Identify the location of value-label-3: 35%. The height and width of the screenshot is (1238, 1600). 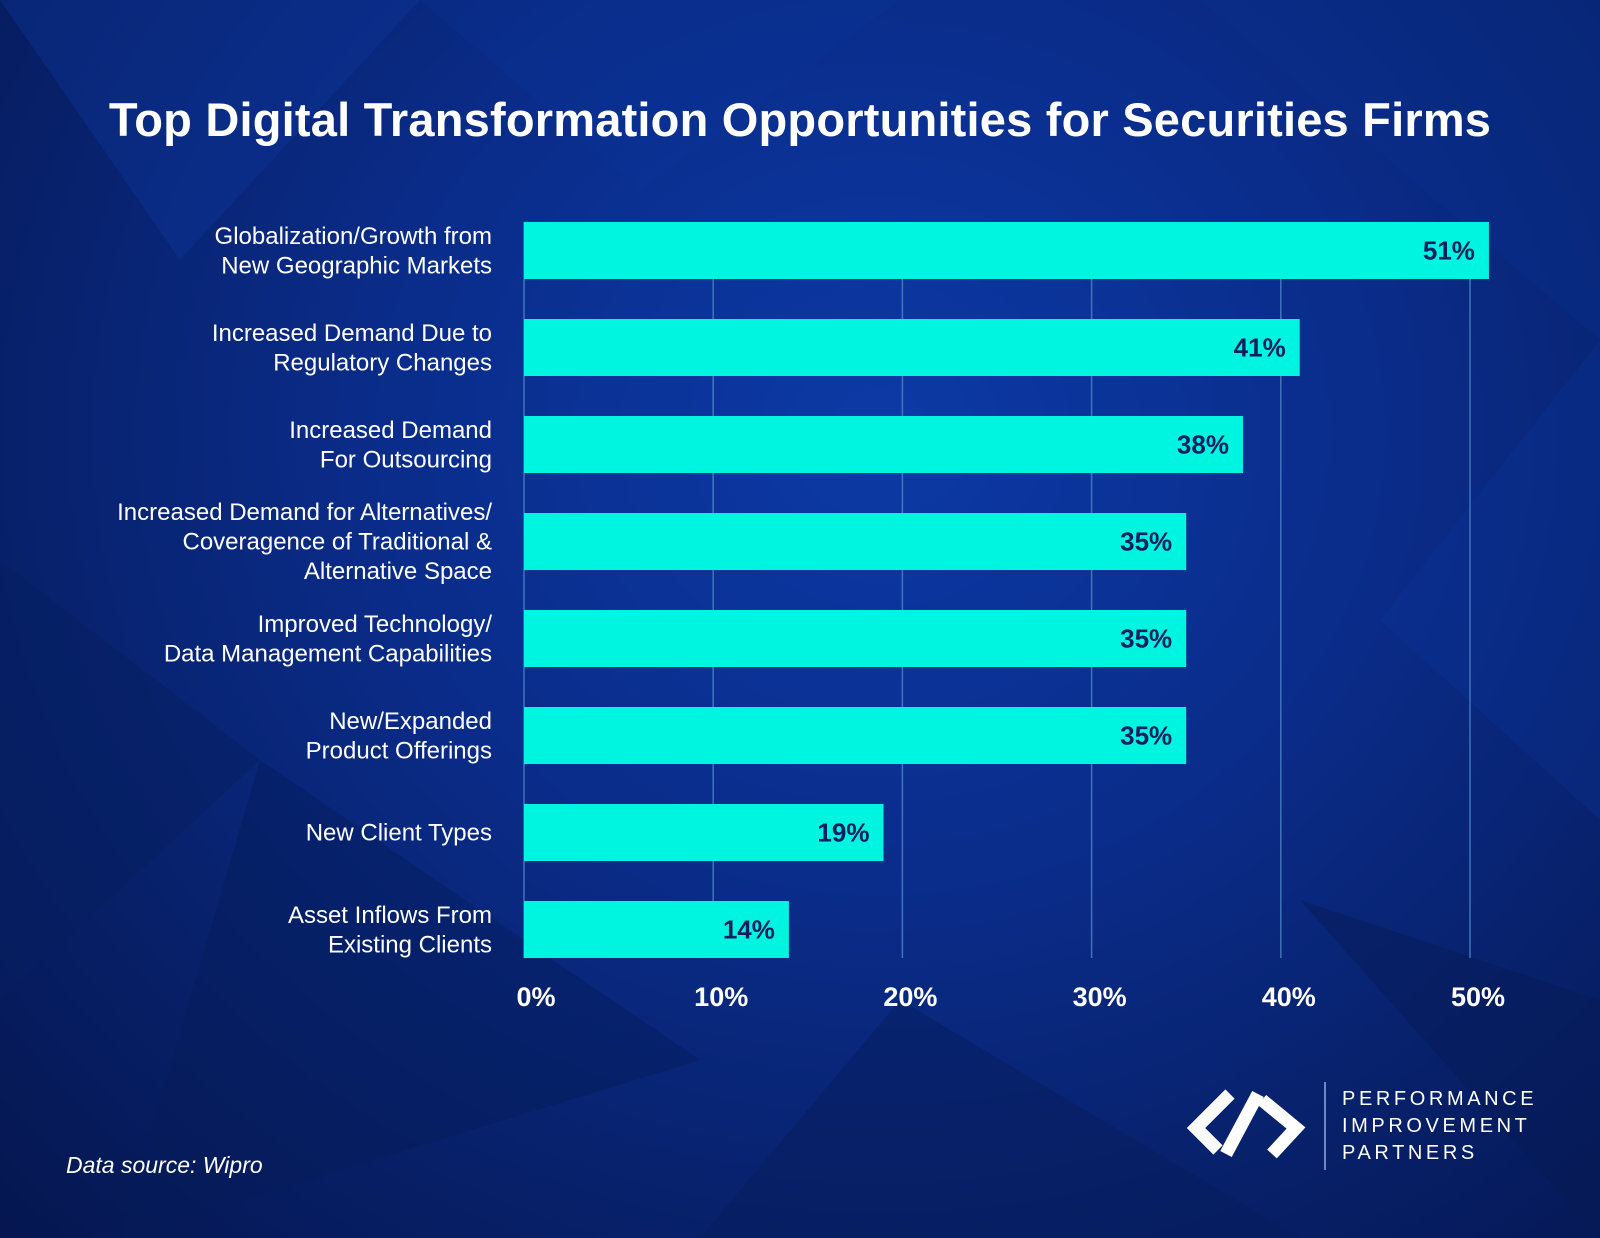
(1146, 542).